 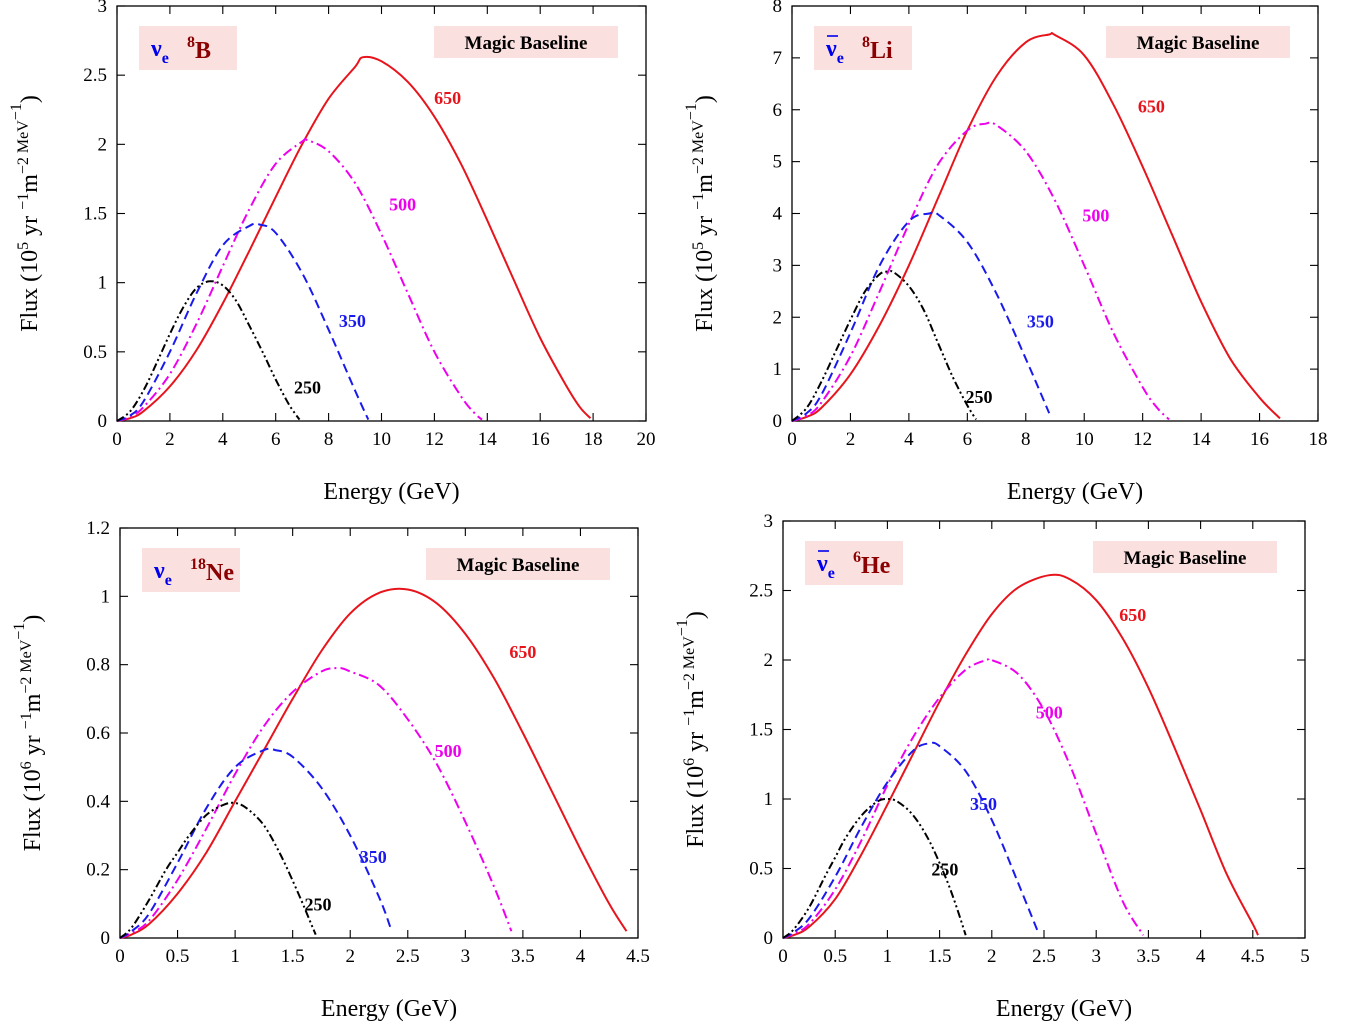 What do you see at coordinates (198, 564) in the screenshot?
I see `isotope-mass-number: 18` at bounding box center [198, 564].